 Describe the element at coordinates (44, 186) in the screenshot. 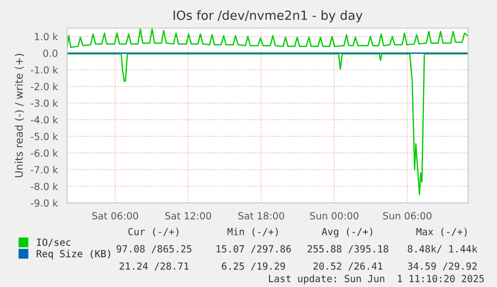

I see `y-tick-label: -8.0 k` at that location.